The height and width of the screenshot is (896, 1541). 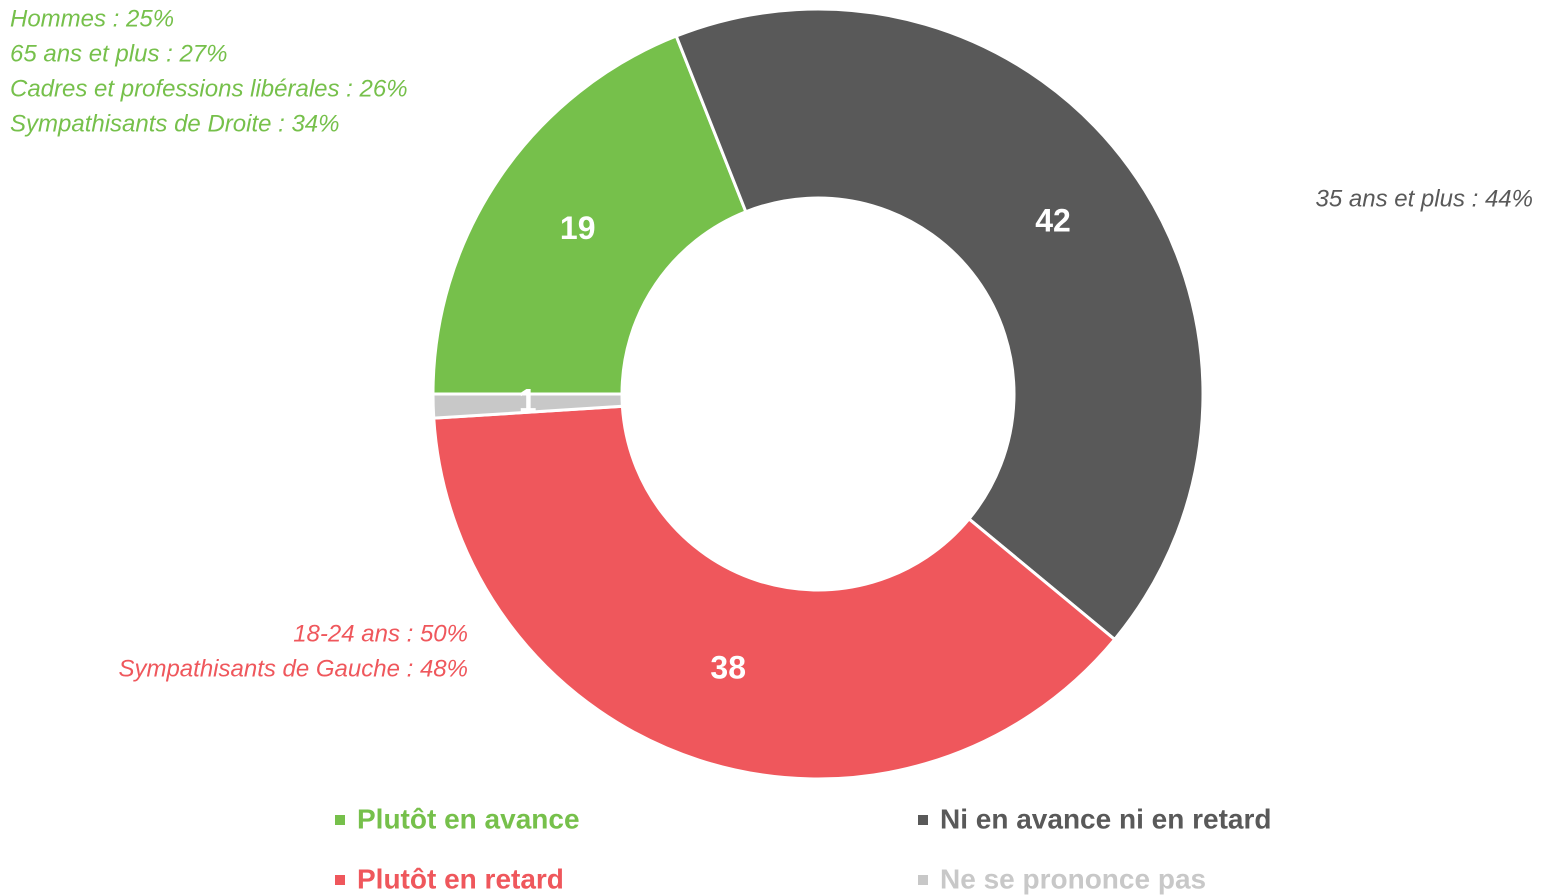 I want to click on legend-label: Plutôt en retard, so click(x=460, y=878).